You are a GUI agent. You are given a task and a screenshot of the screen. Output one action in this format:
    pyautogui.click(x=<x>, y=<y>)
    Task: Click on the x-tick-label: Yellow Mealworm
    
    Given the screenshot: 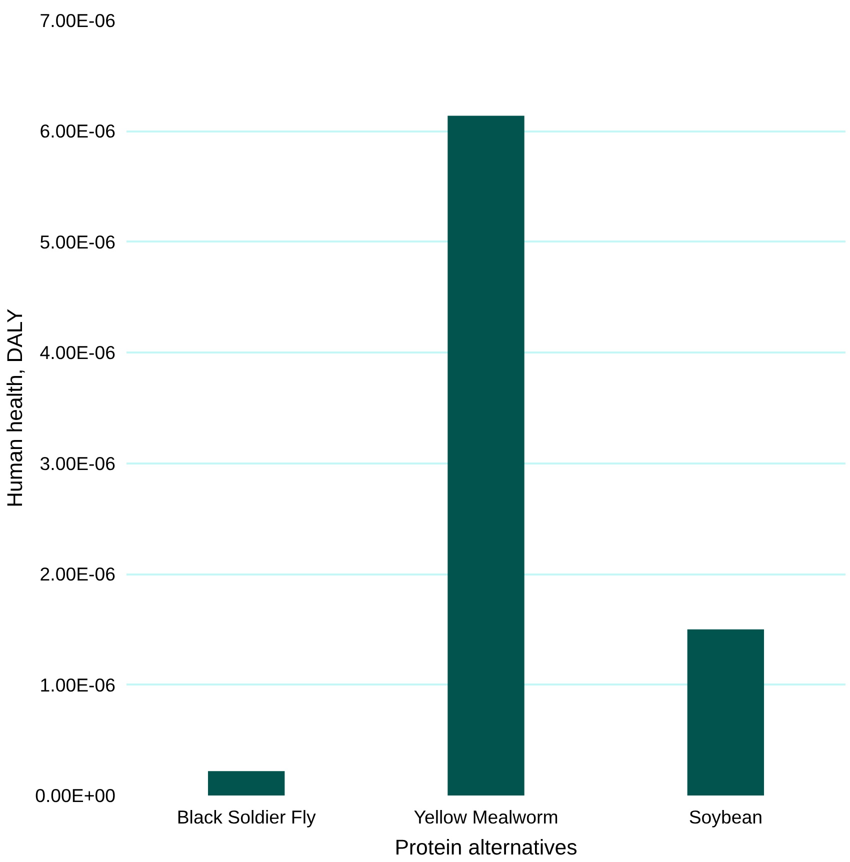 What is the action you would take?
    pyautogui.click(x=486, y=817)
    